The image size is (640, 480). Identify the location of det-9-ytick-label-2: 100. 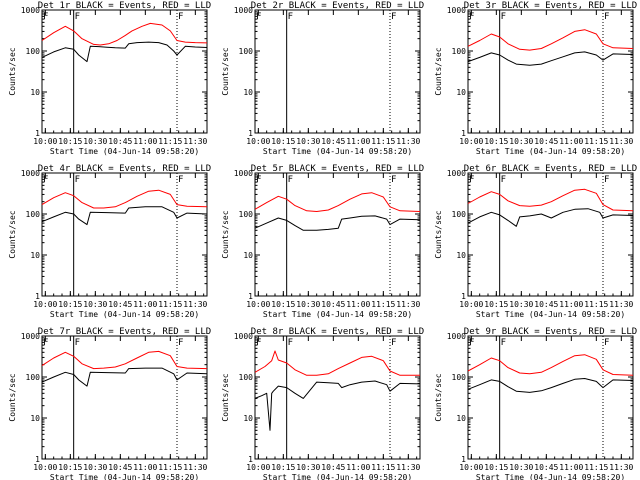
(459, 377).